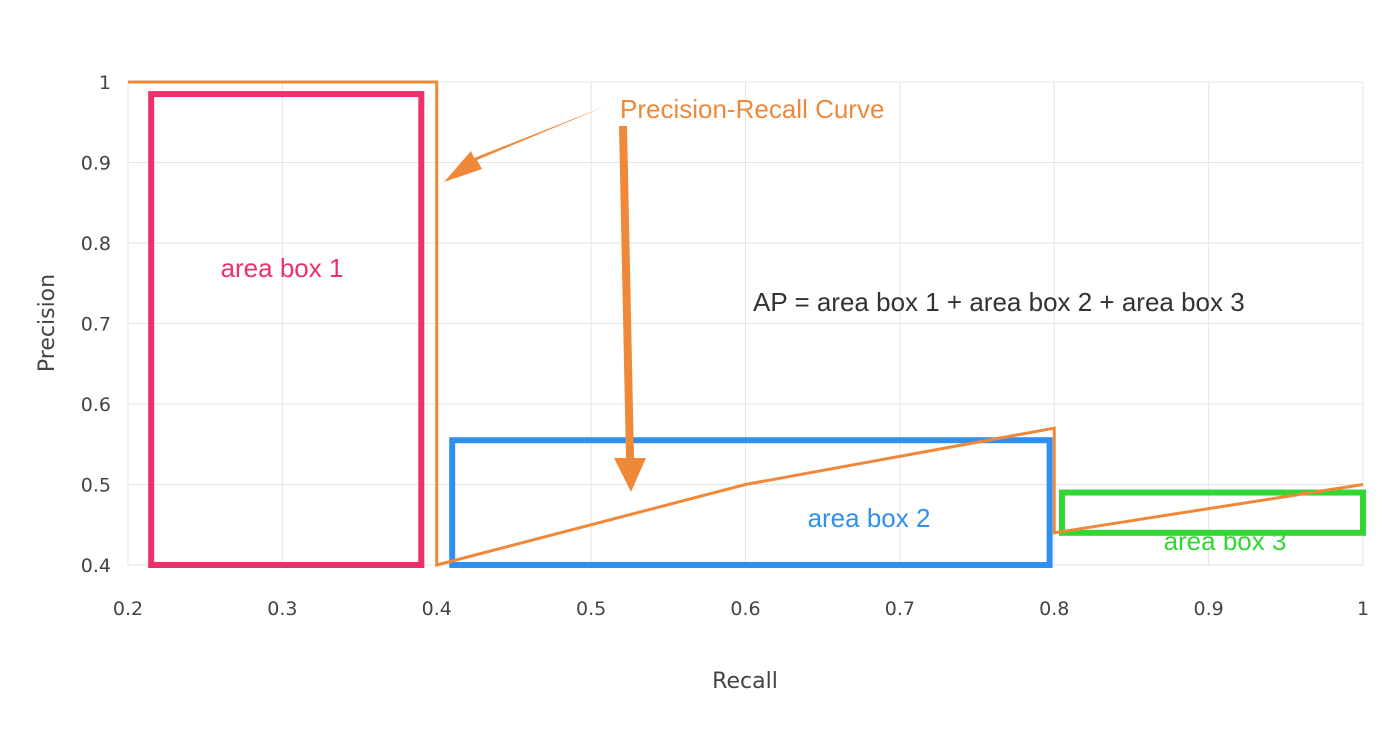 This screenshot has width=1400, height=745. Describe the element at coordinates (282, 609) in the screenshot. I see `x-tick-label: 0.3` at that location.